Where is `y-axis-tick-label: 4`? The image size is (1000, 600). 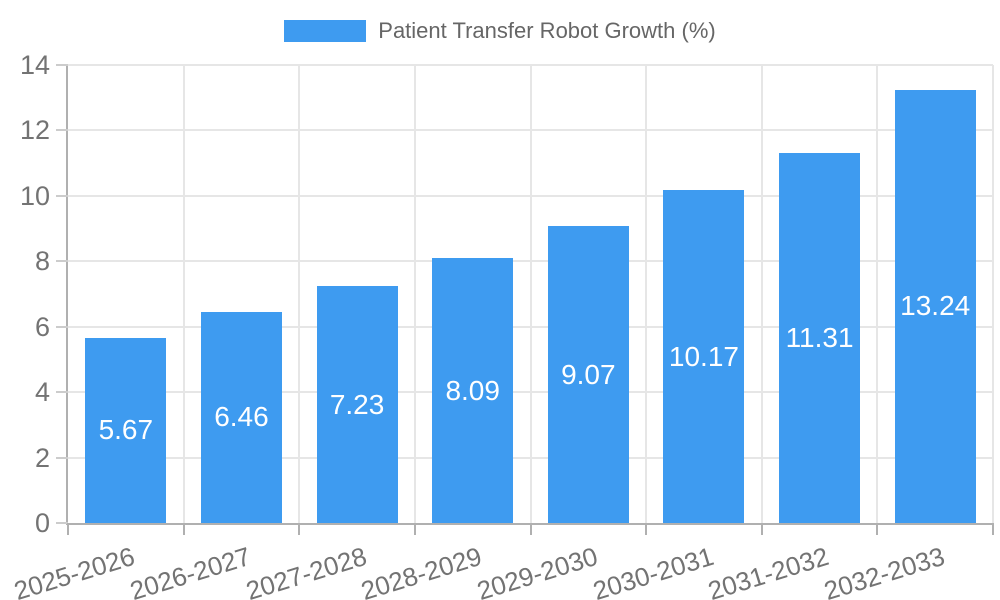
y-axis-tick-label: 4 is located at coordinates (42, 392).